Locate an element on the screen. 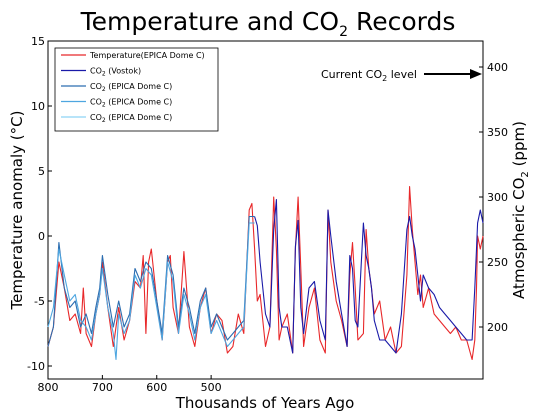 This screenshot has width=533, height=415. chart-title: Temperature and CO2 Records is located at coordinates (268, 23).